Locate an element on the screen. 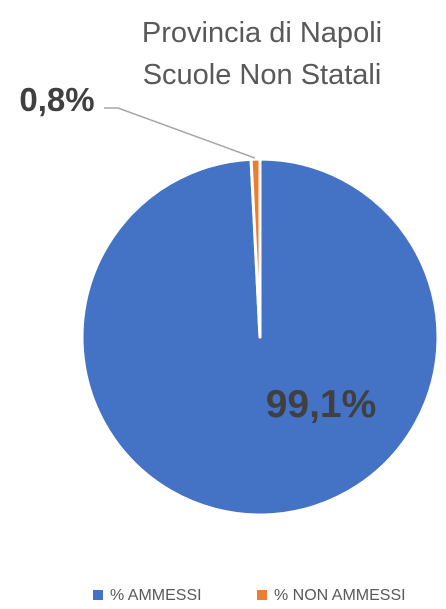 The image size is (446, 609). legend-label-non-ammessi: % NON AMMESSI is located at coordinates (340, 595).